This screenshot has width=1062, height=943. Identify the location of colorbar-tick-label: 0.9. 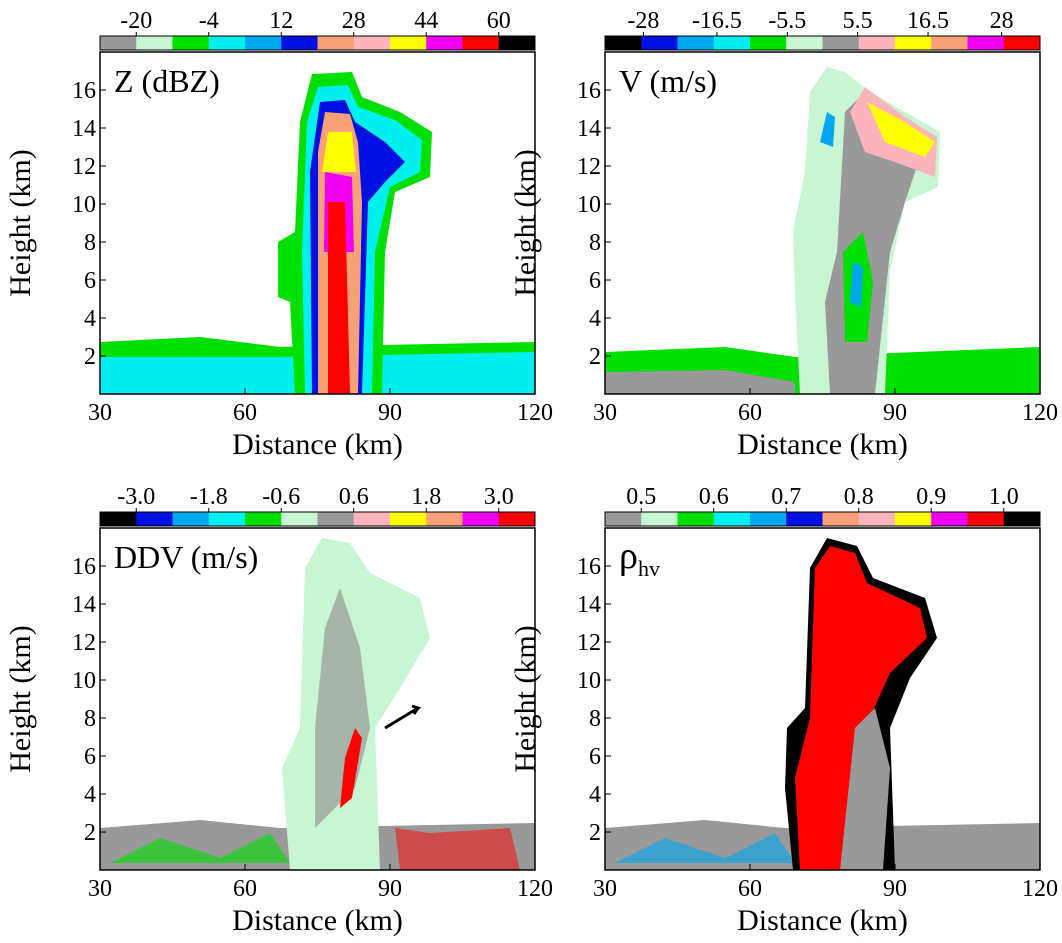
(931, 497).